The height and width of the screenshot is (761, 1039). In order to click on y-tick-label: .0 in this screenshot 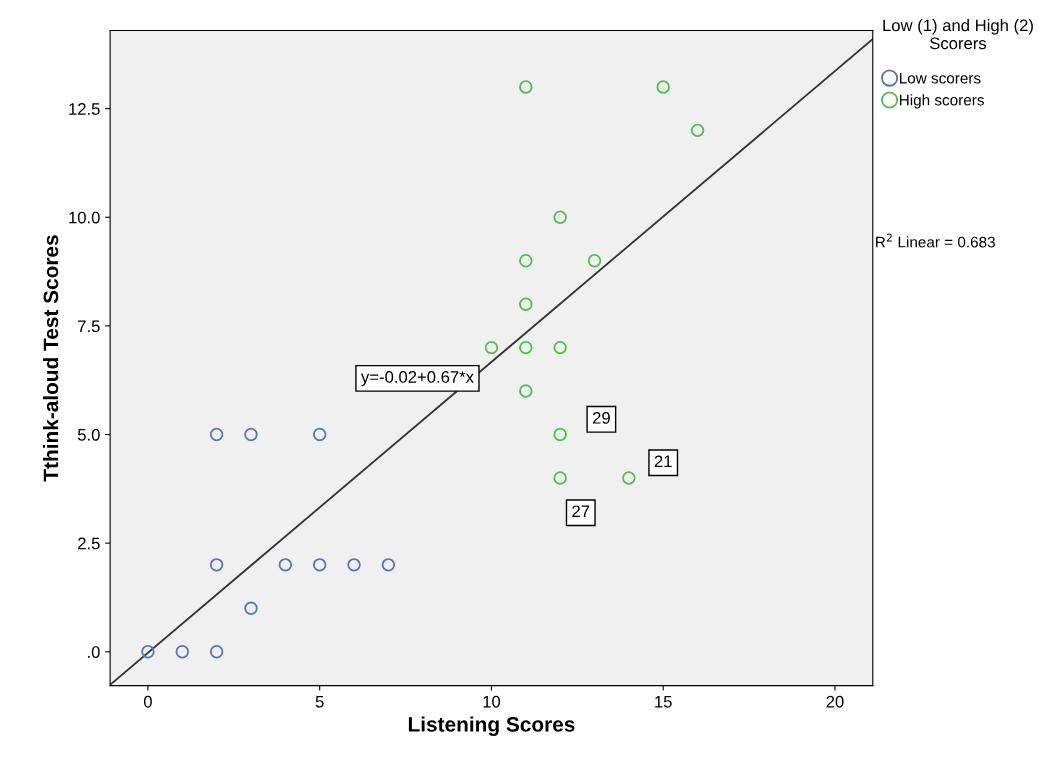, I will do `click(94, 652)`.